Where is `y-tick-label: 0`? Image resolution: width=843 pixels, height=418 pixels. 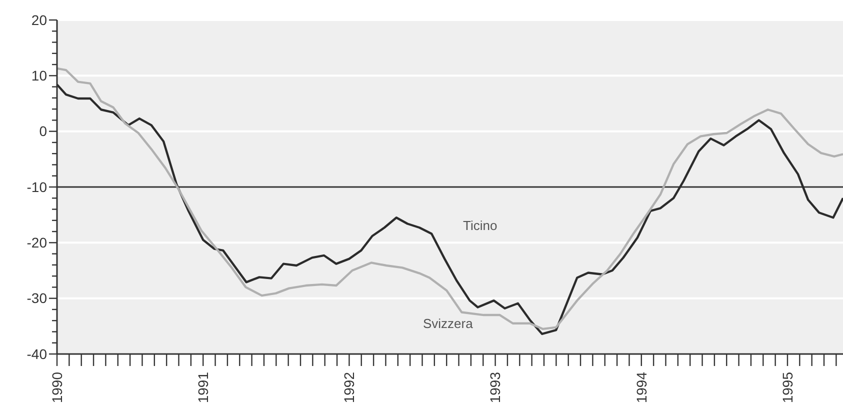 y-tick-label: 0 is located at coordinates (43, 131).